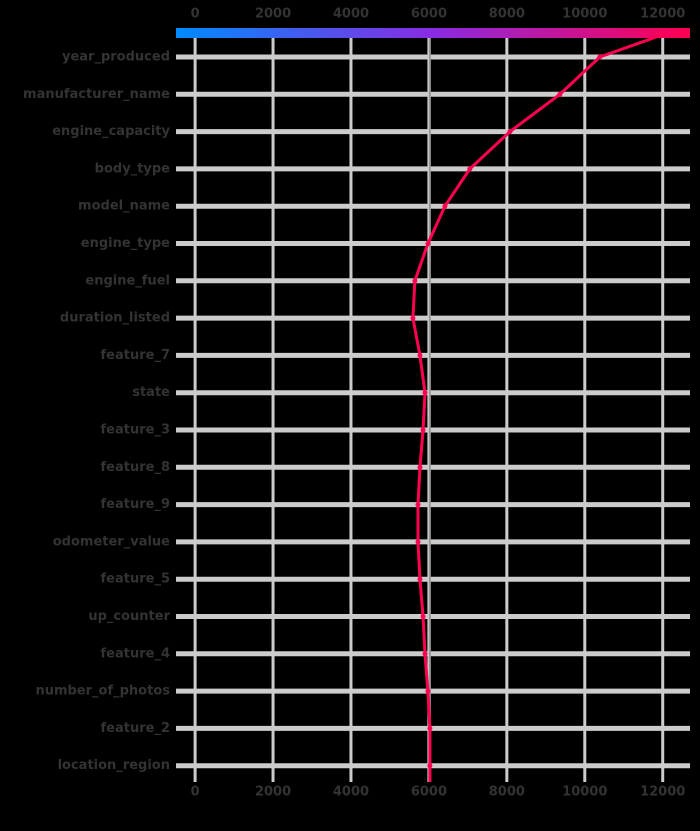 This screenshot has width=700, height=831. What do you see at coordinates (151, 392) in the screenshot?
I see `feature-label: state` at bounding box center [151, 392].